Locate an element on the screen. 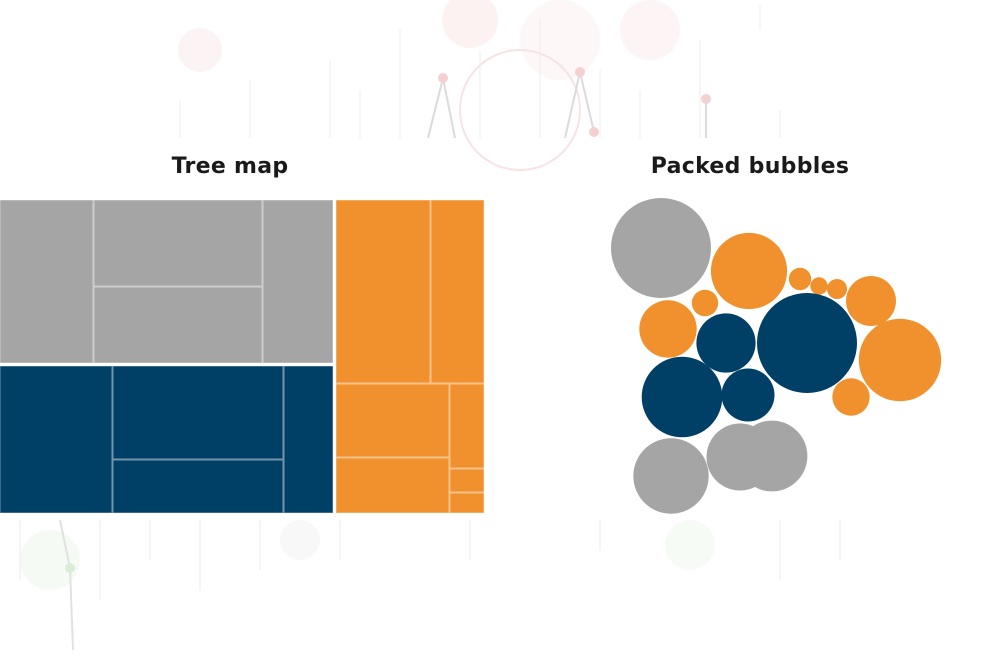 The height and width of the screenshot is (663, 1000). treemap-group-blue is located at coordinates (167, 439).